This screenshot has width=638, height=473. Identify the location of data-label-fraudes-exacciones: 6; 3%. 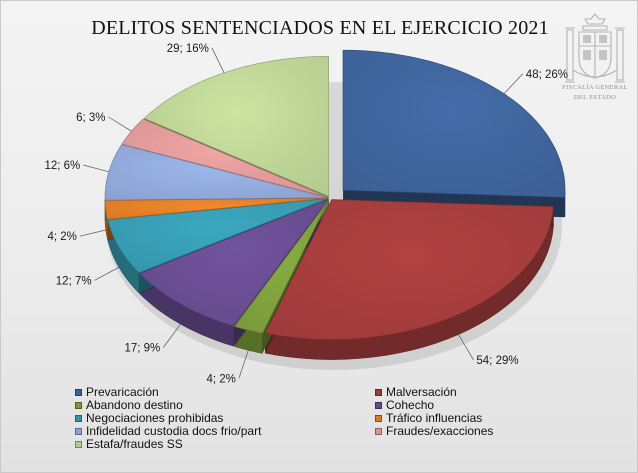
(90, 118).